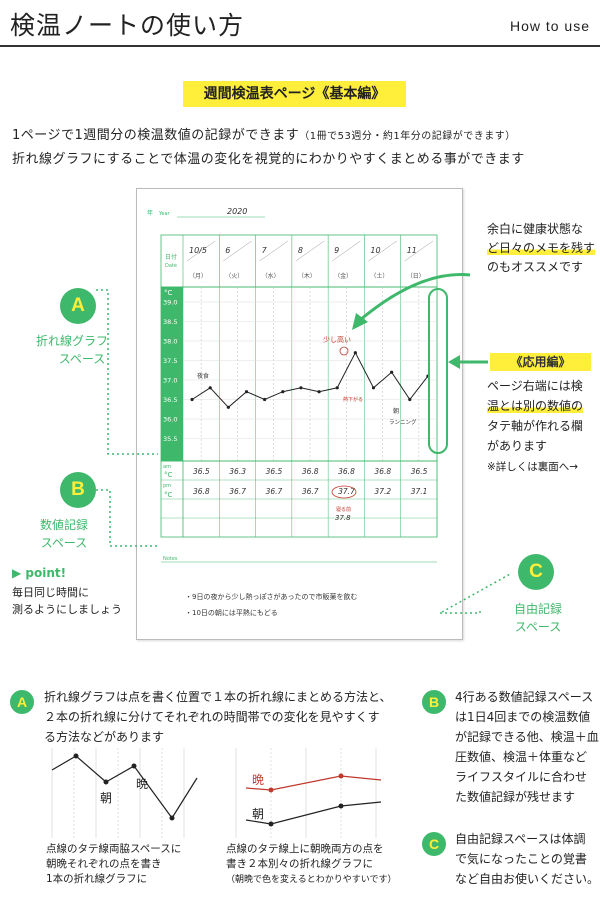 Image resolution: width=600 pixels, height=900 pixels. What do you see at coordinates (97, 879) in the screenshot?
I see `caption-1-line-3: 1本の折れ線グラフに` at bounding box center [97, 879].